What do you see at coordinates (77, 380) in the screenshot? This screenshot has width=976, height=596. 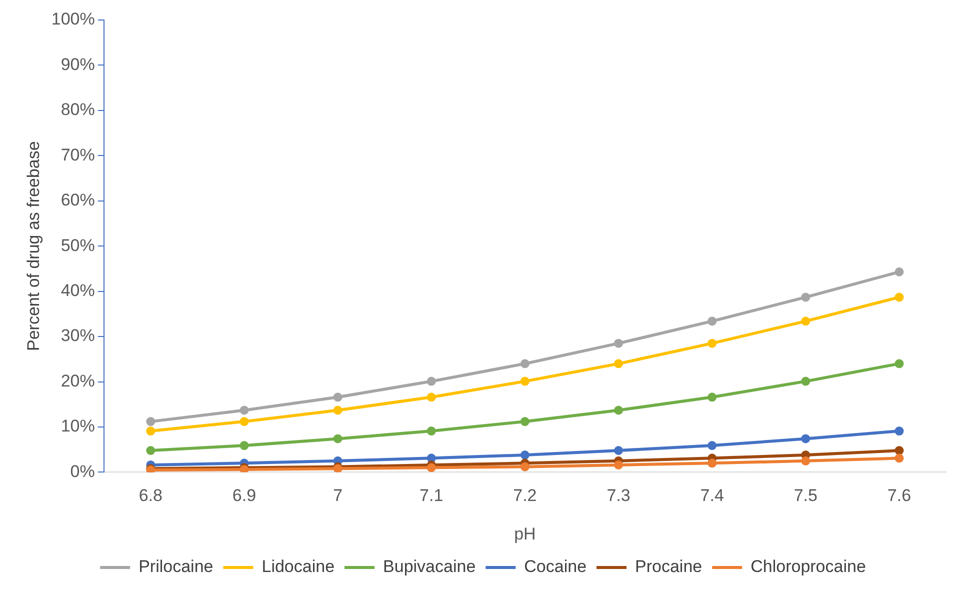 I see `y-tick-label: 20%` at bounding box center [77, 380].